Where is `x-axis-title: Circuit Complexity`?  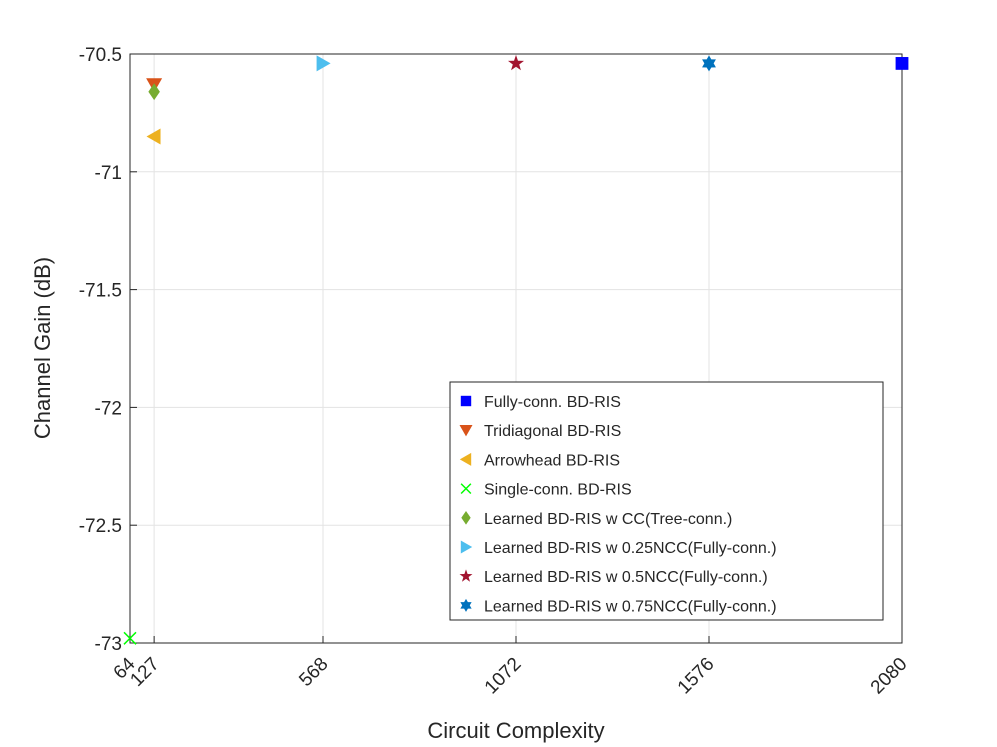 x-axis-title: Circuit Complexity is located at coordinates (515, 730).